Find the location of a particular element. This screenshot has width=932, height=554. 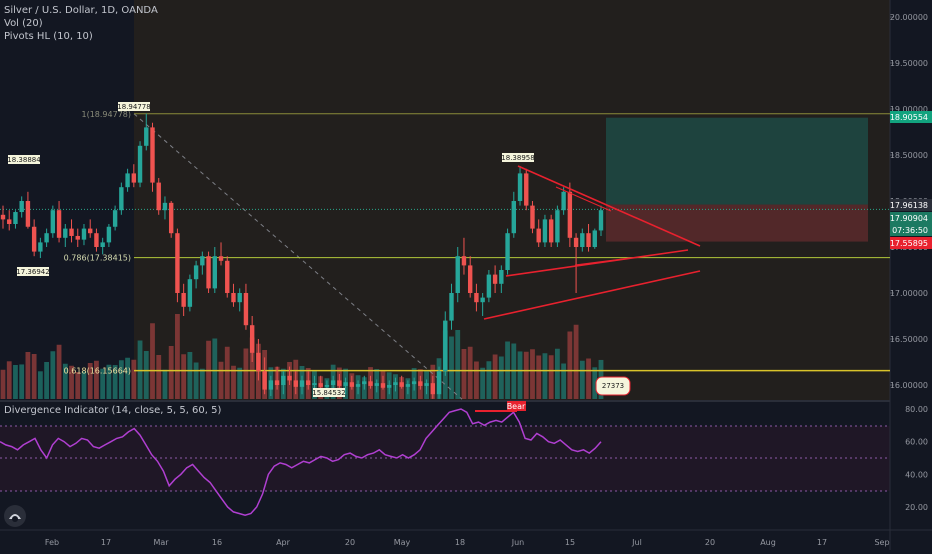

price-axis is located at coordinates (911, 275).